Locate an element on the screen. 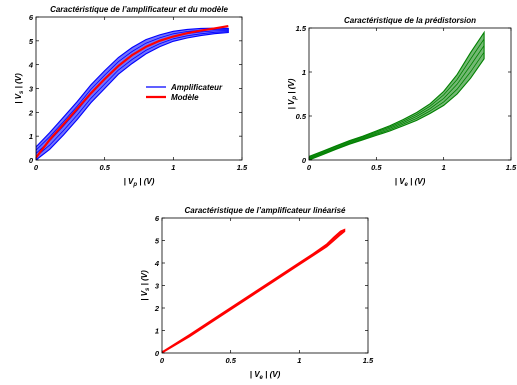  legend-label-modèle: Modèle is located at coordinates (185, 97).